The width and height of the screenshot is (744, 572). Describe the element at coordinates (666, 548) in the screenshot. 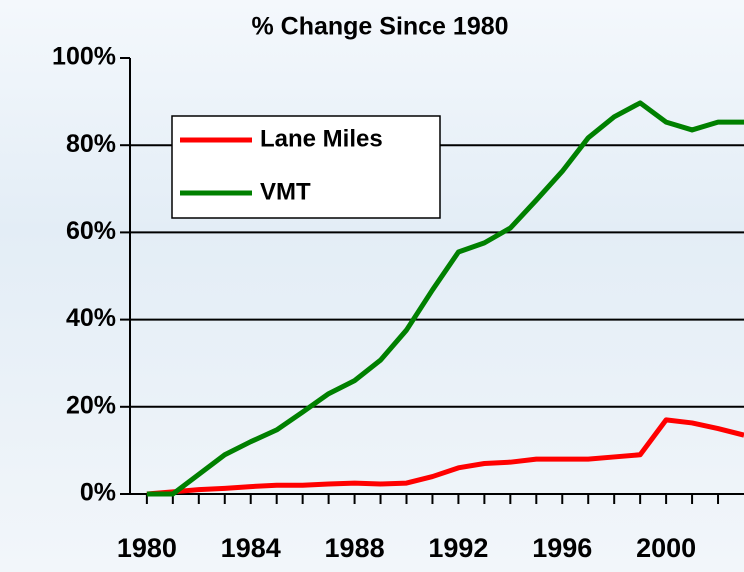

I see `x-tick-label: 2000` at that location.